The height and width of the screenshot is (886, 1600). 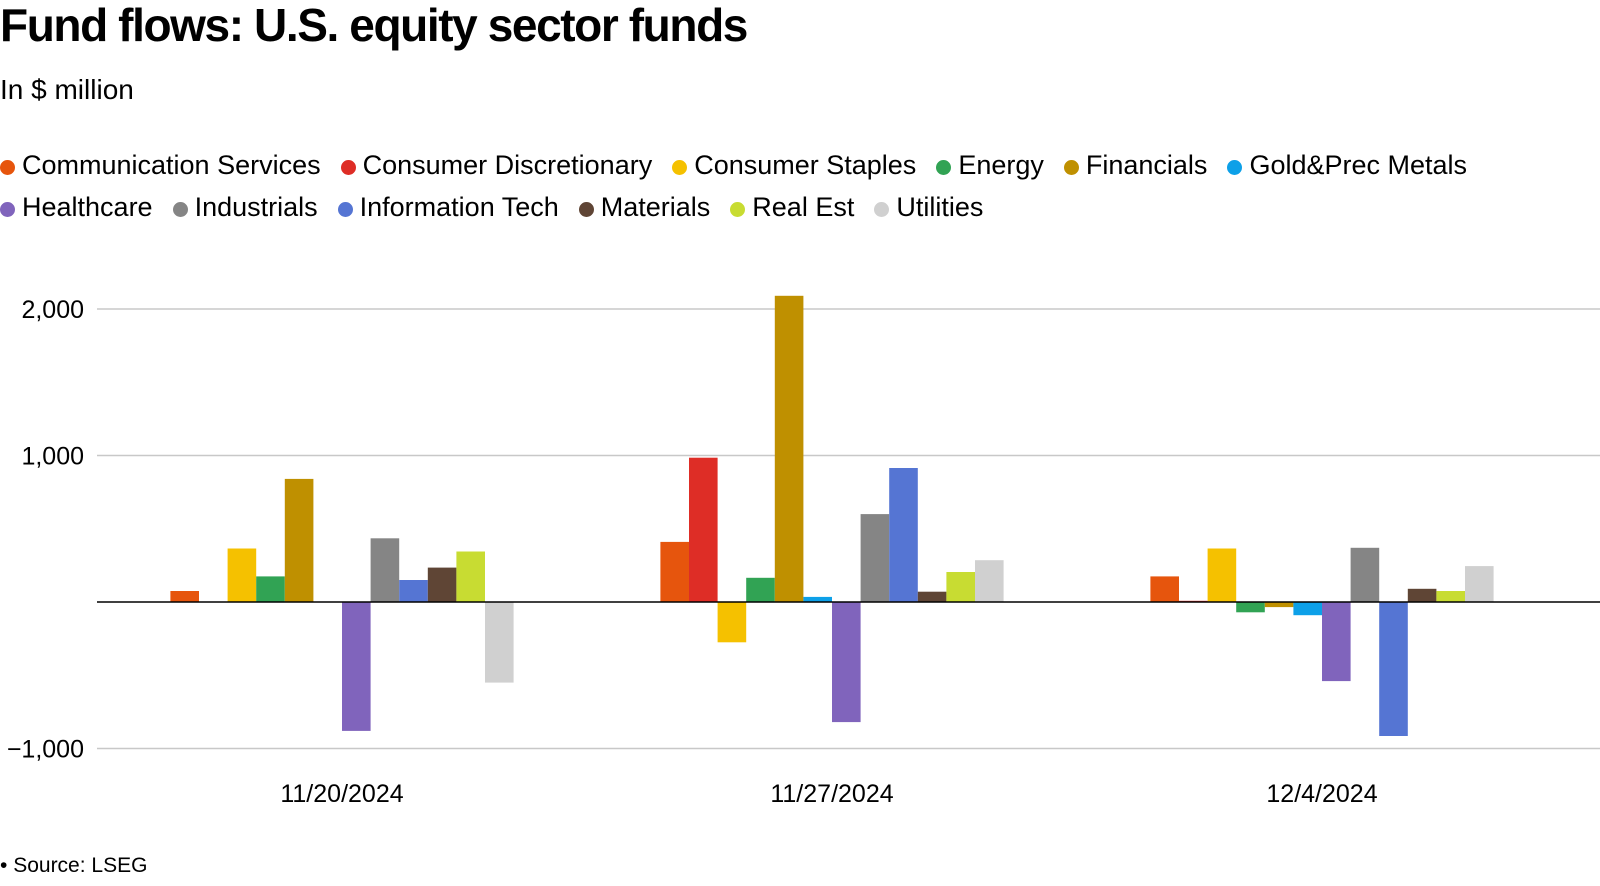 I want to click on legend-item: Materials, so click(x=644, y=207).